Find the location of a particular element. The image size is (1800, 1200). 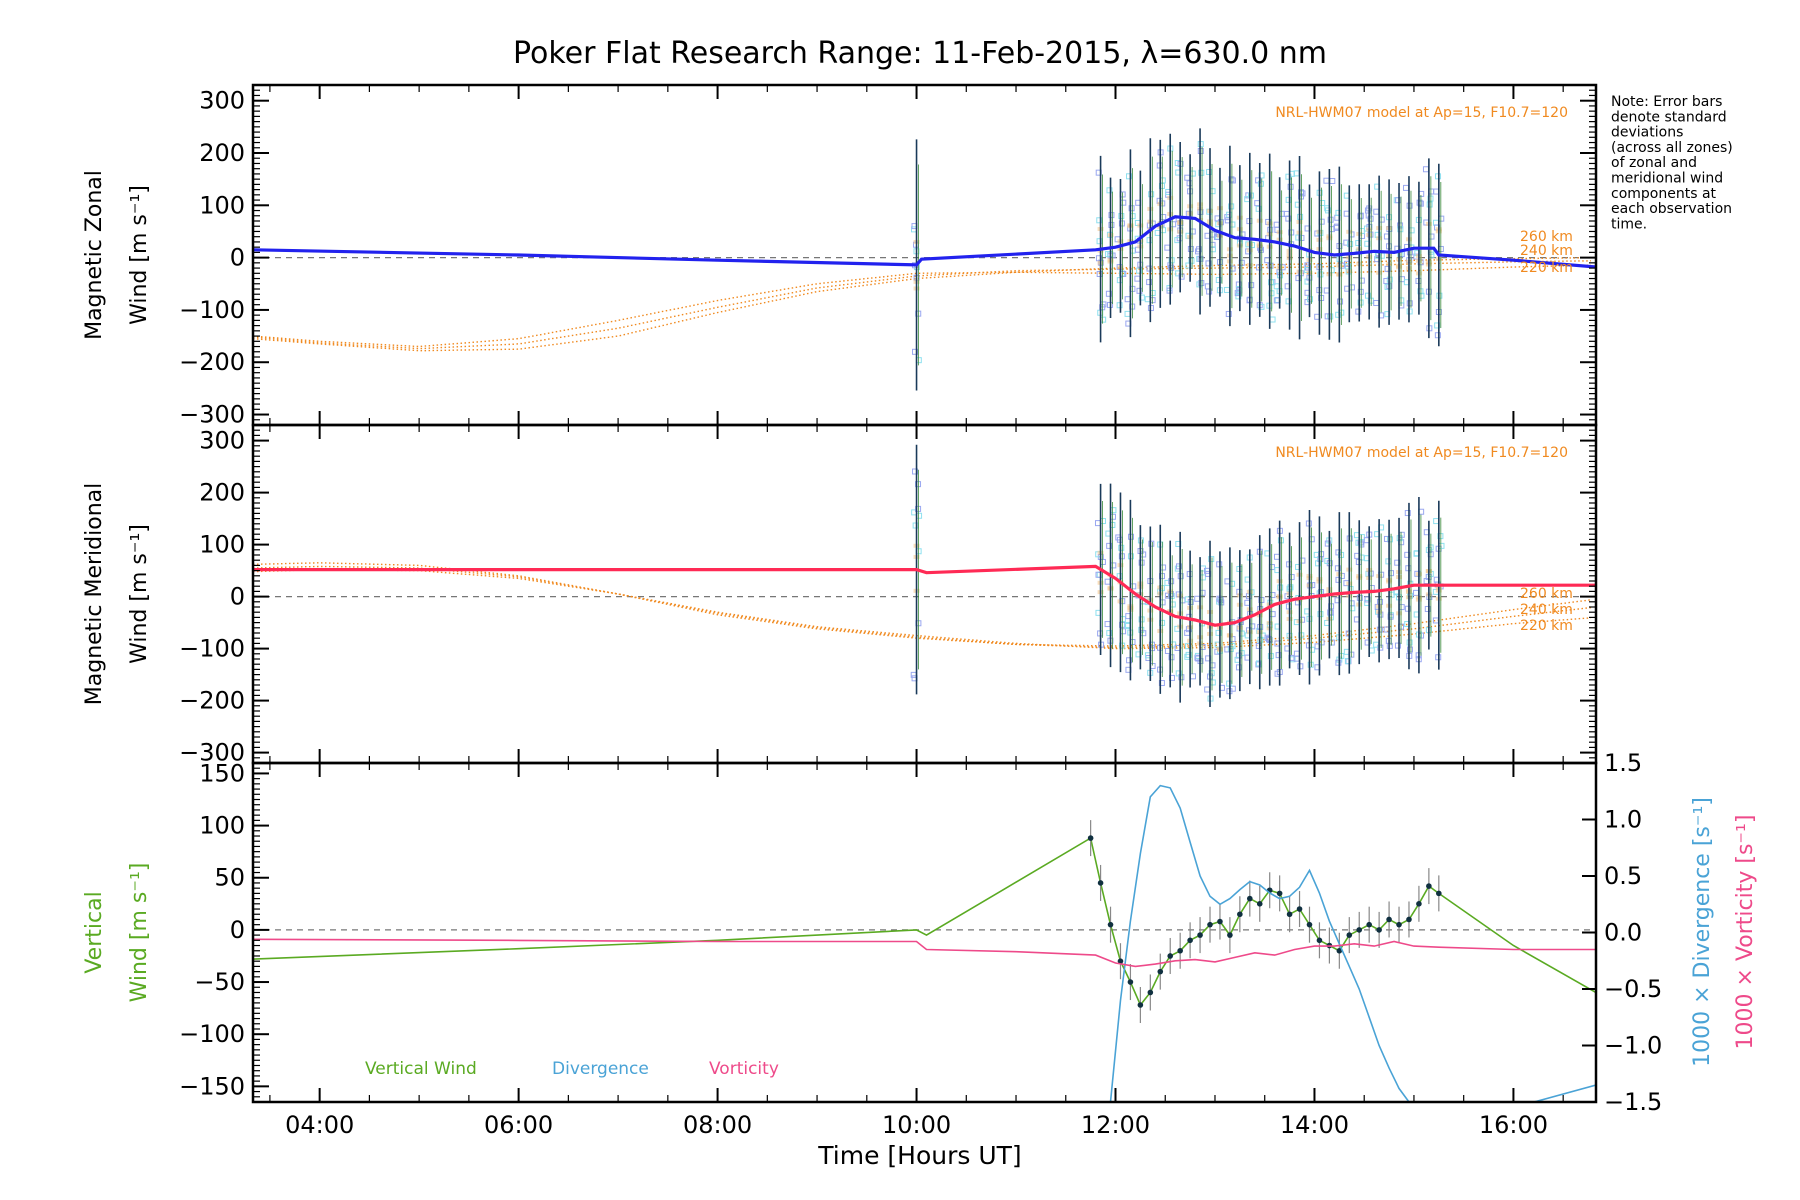

x-tick-label: 16:00 is located at coordinates (1513, 1125).